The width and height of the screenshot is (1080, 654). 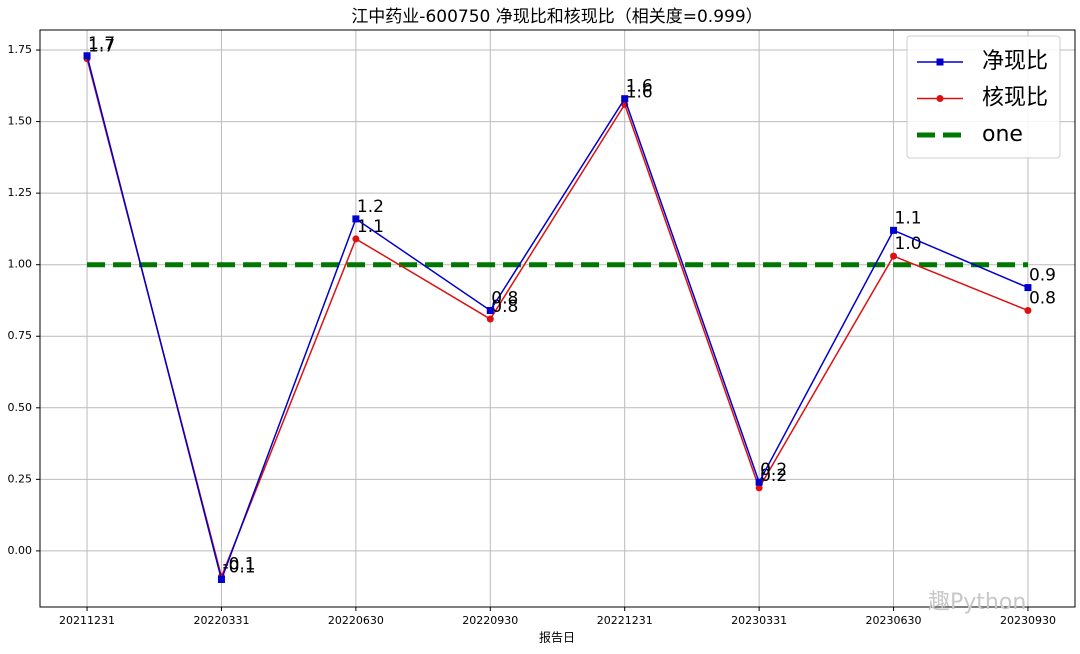 I want to click on x-axis-label: 报告日, so click(x=557, y=637).